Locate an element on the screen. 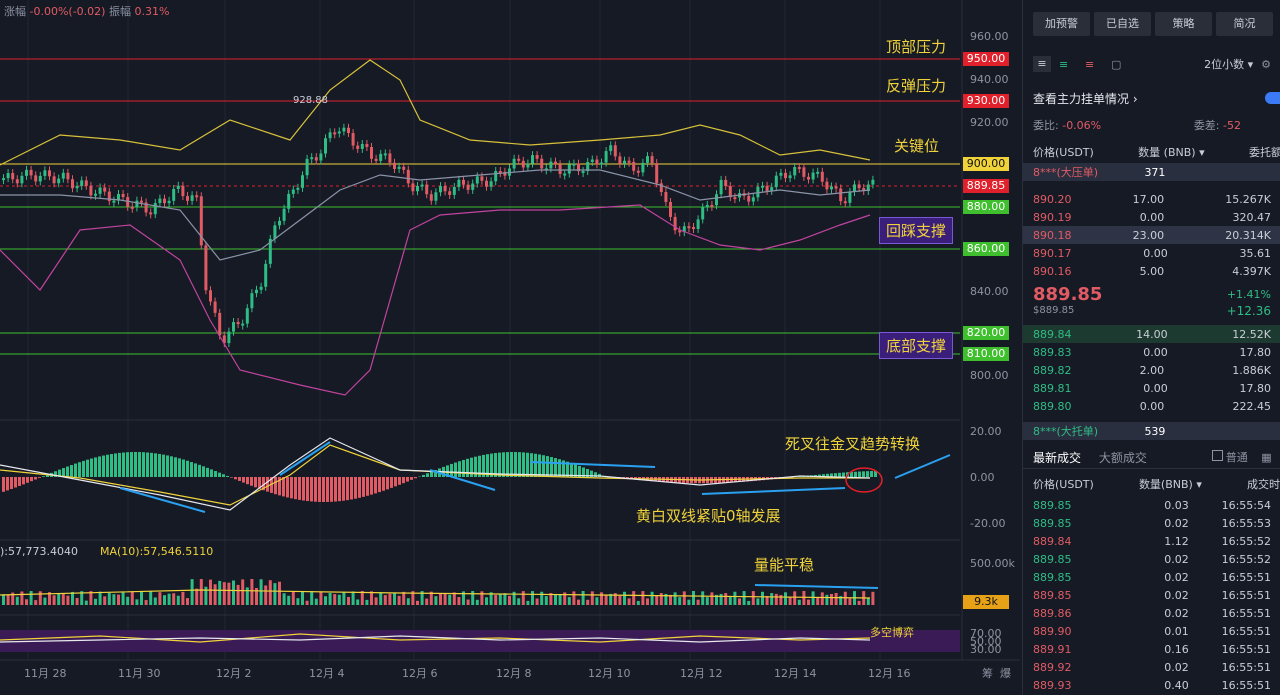 The image size is (1280, 695). layout-icon-3: ≡ is located at coordinates (1090, 64).